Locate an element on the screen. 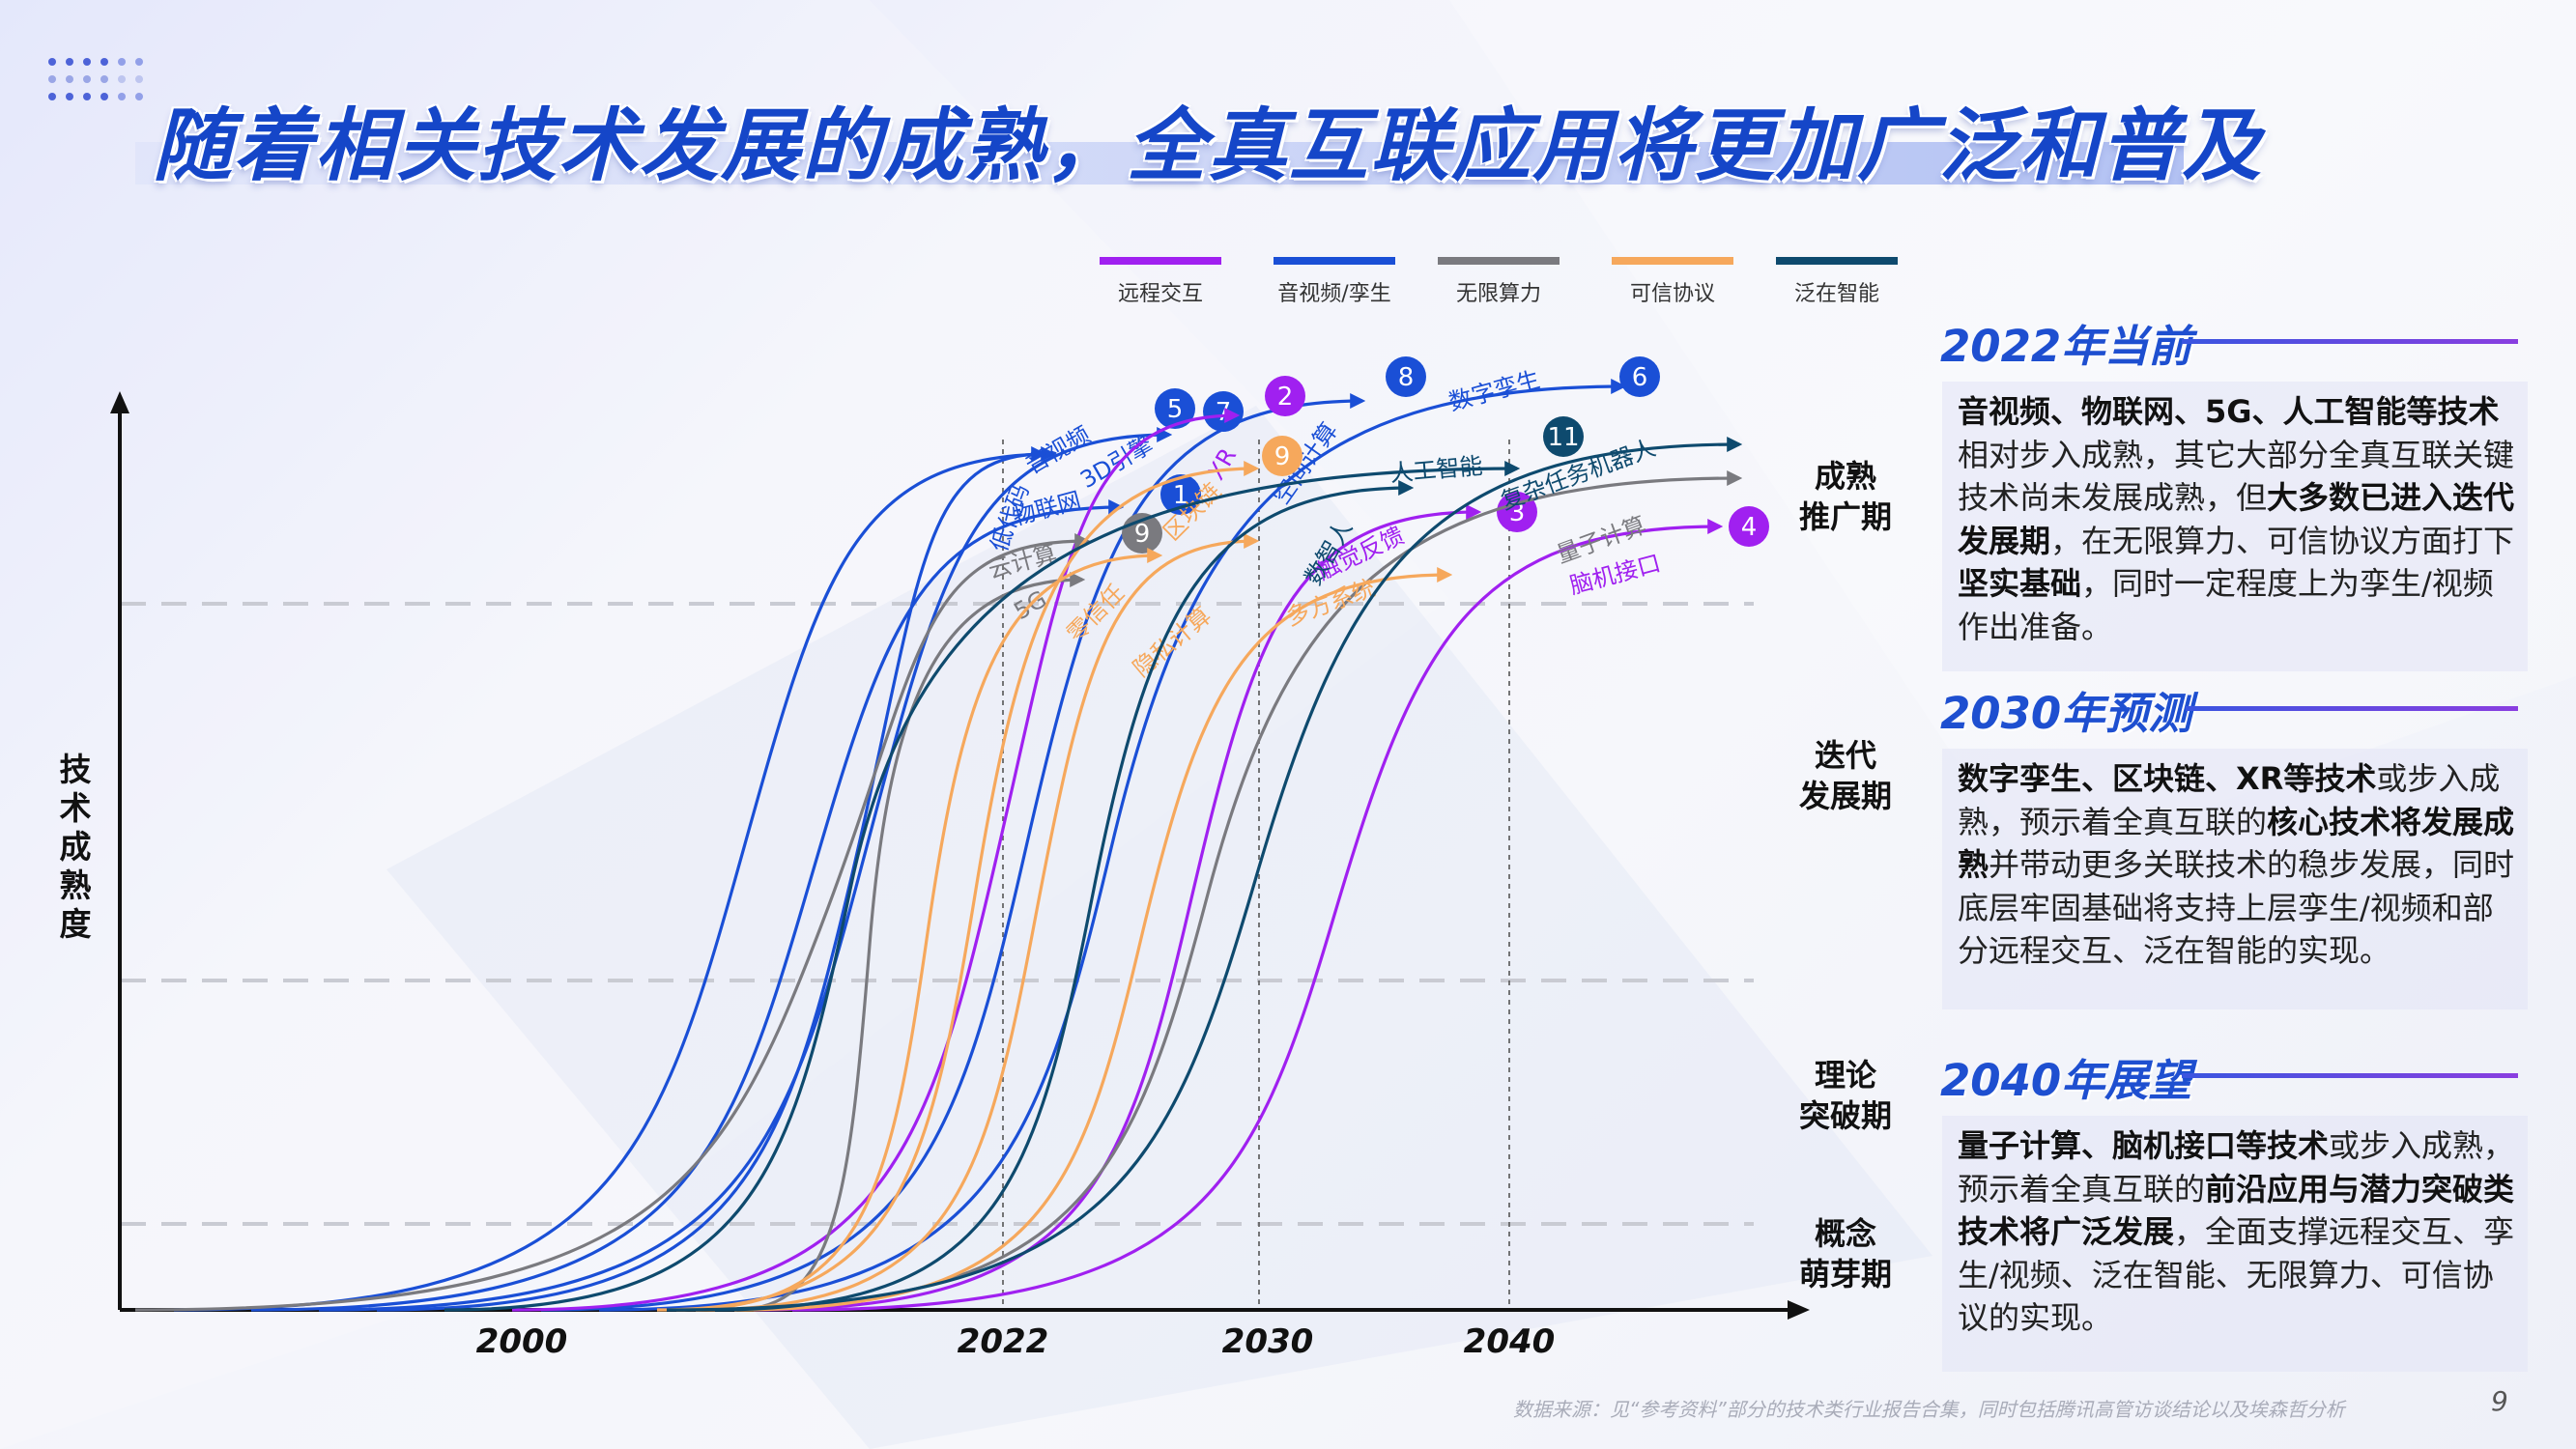 Image resolution: width=2576 pixels, height=1449 pixels. series-label: XR is located at coordinates (1222, 464).